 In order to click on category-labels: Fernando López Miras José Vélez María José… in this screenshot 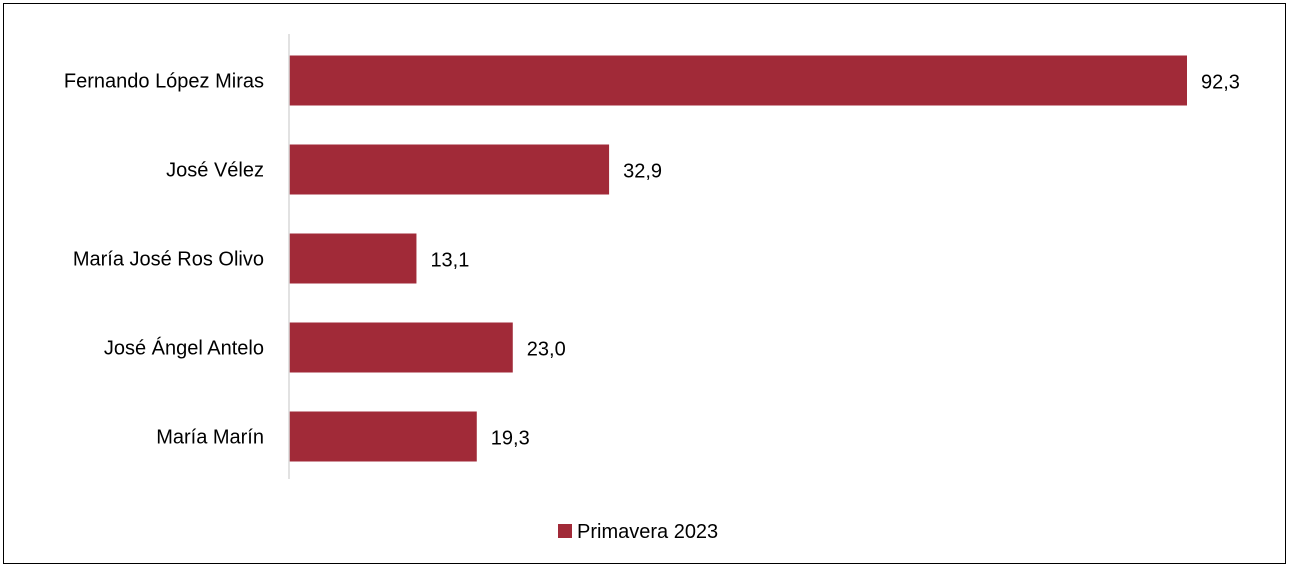, I will do `click(164, 260)`.